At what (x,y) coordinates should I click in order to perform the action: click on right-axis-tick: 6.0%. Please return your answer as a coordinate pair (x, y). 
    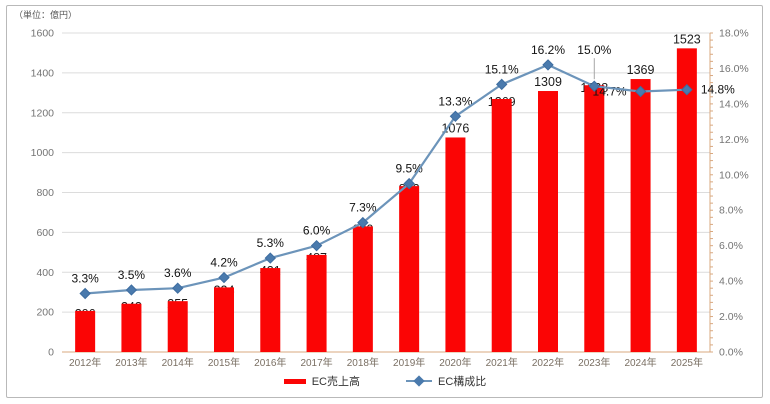
    Looking at the image, I should click on (731, 246).